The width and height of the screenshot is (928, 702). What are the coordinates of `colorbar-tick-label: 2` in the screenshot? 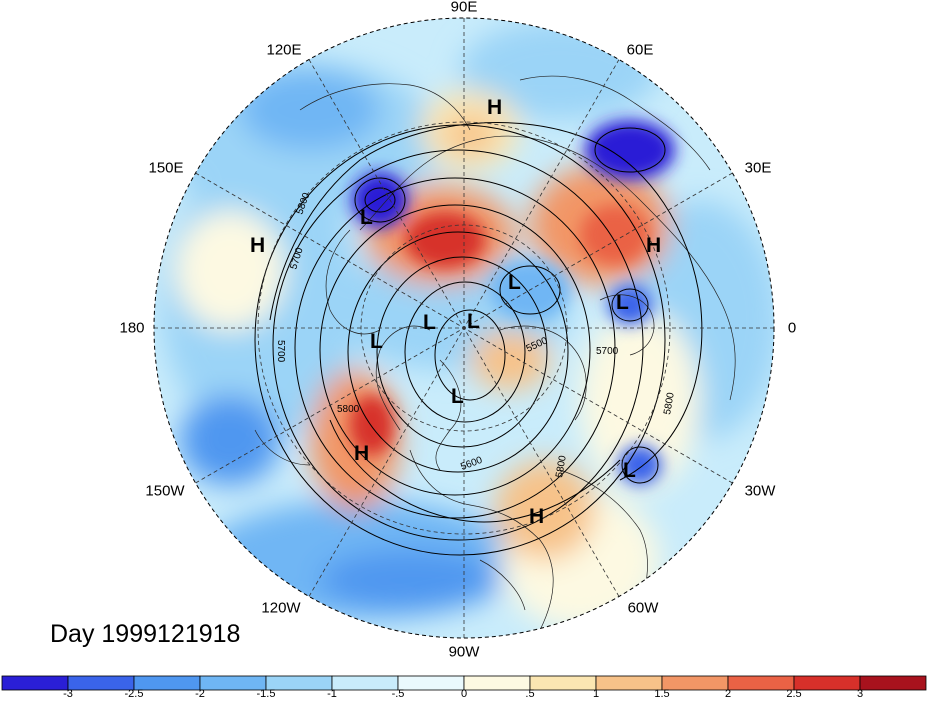 It's located at (728, 694).